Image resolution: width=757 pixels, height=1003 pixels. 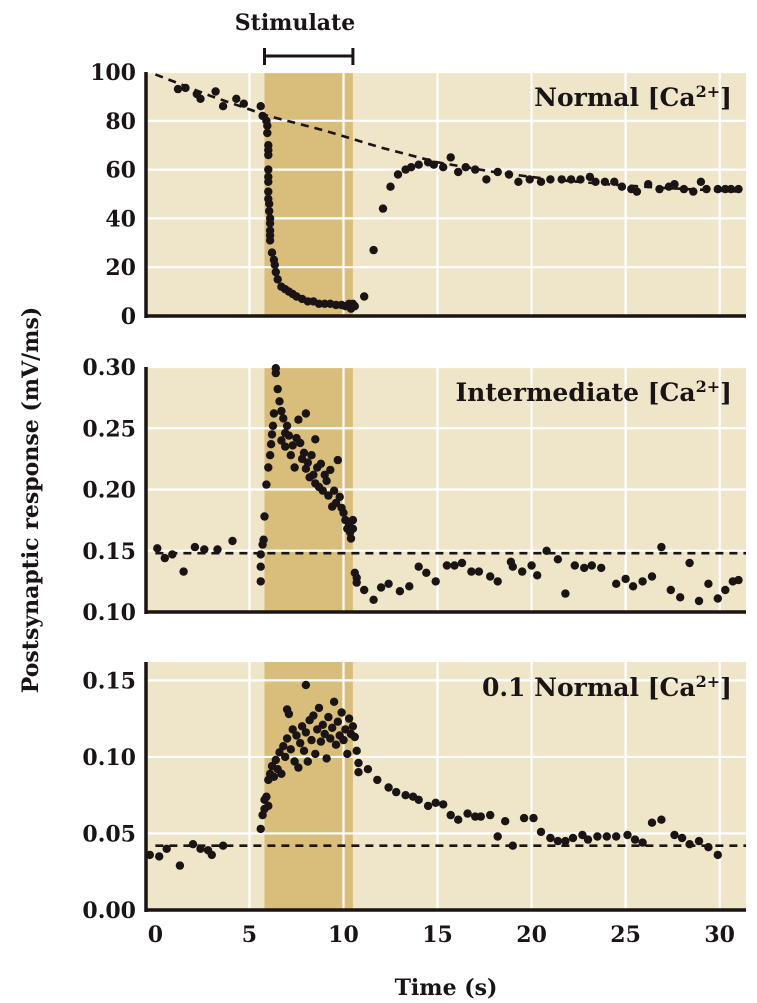 What do you see at coordinates (120, 219) in the screenshot?
I see `y-tick-label: 40` at bounding box center [120, 219].